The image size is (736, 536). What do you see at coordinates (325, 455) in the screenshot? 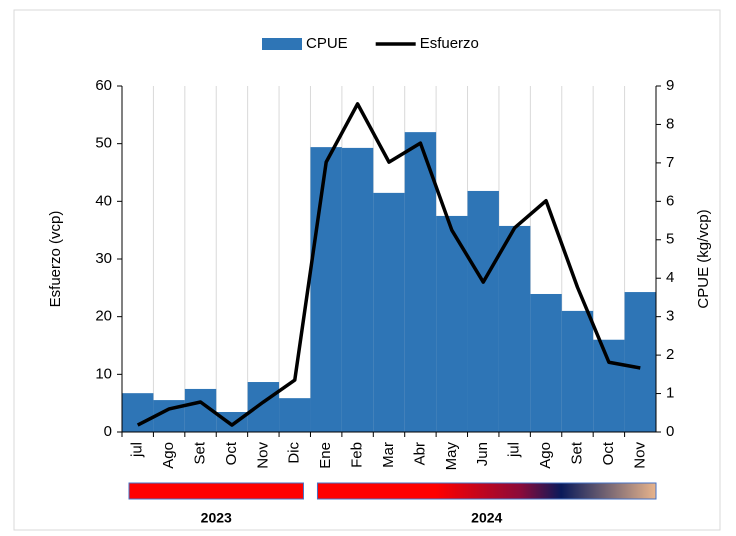
I see `x-tick-label: Ene` at bounding box center [325, 455].